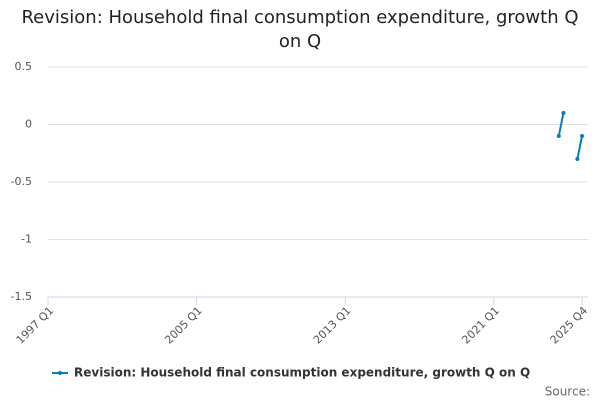  Describe the element at coordinates (21, 296) in the screenshot. I see `y-tick-label: -1.5` at that location.